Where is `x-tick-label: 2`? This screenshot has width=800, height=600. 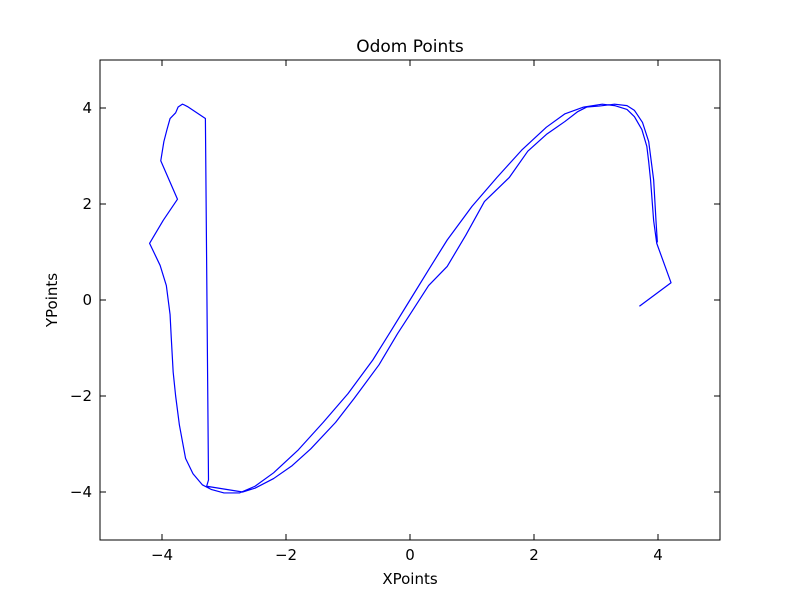
x-tick-label: 2 is located at coordinates (534, 555).